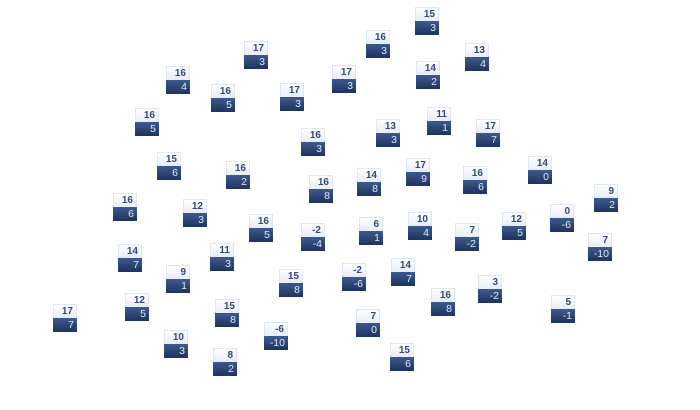 Image resolution: width=700 pixels, height=410 pixels. Describe the element at coordinates (439, 114) in the screenshot. I see `tile-top-value: 11` at that location.